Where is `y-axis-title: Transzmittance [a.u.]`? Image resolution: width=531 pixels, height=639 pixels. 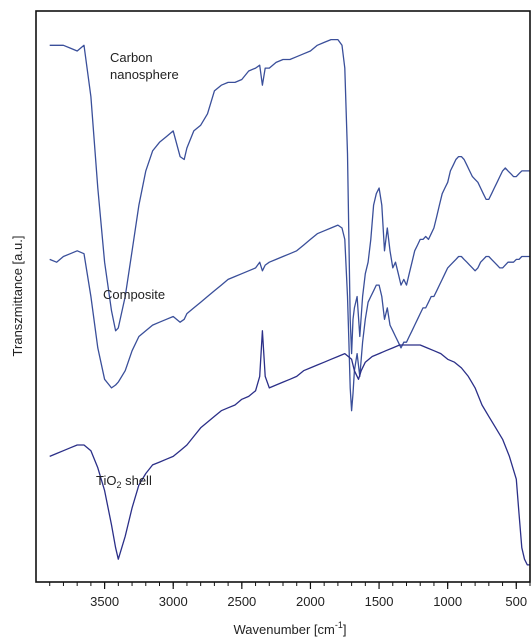 y-axis-title: Transzmittance [a.u.] is located at coordinates (17, 296).